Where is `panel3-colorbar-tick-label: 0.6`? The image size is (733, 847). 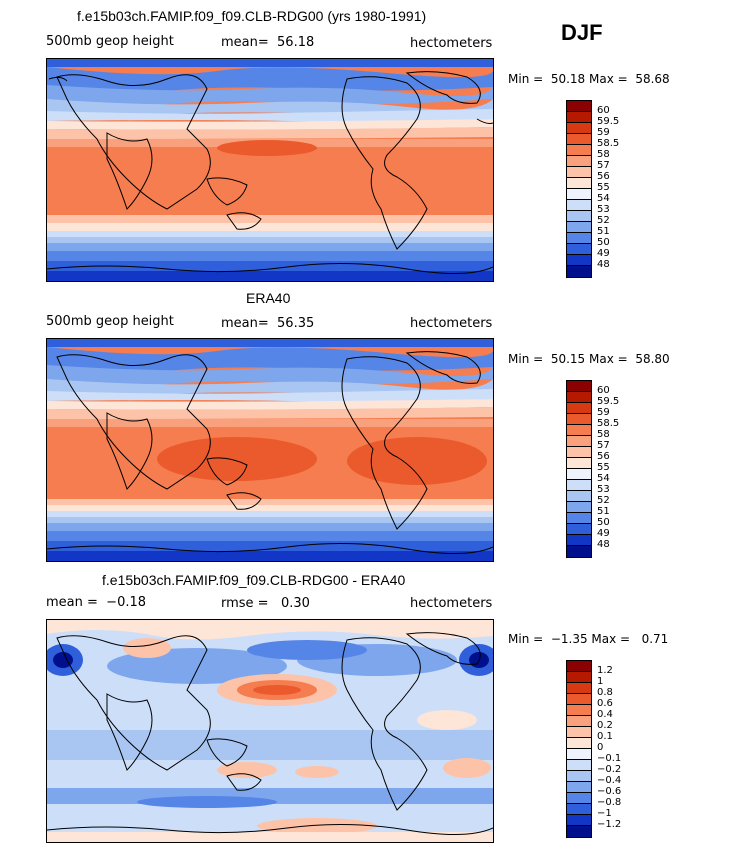 panel3-colorbar-tick-label: 0.6 is located at coordinates (605, 703).